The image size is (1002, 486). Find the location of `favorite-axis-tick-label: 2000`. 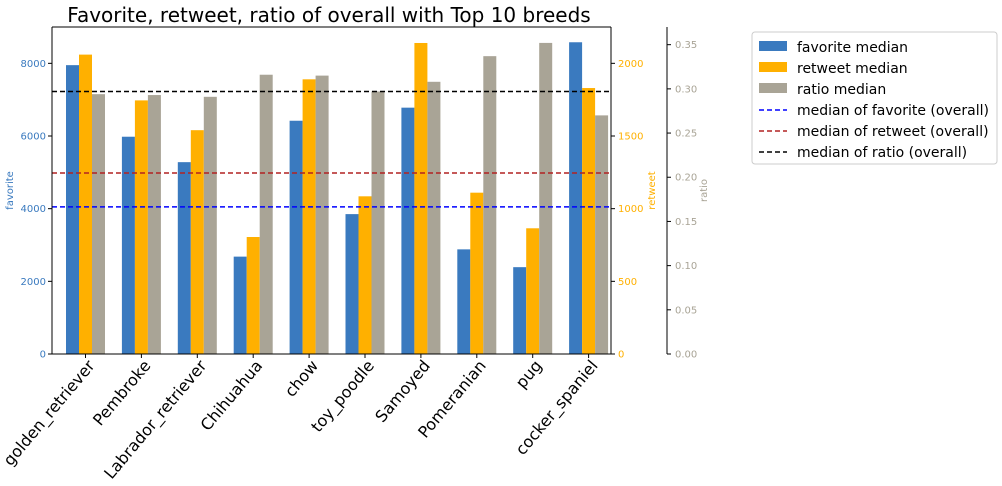

favorite-axis-tick-label: 2000 is located at coordinates (33, 282).